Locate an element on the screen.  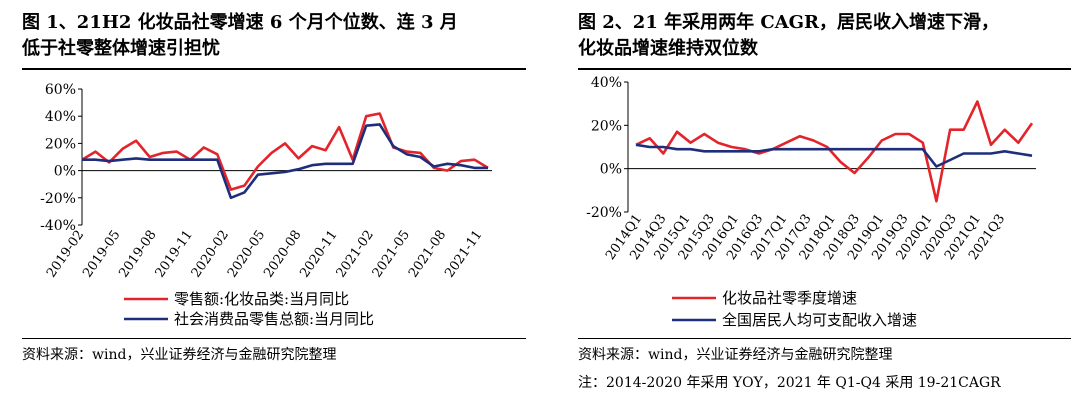
fig1-y-tick-label: -40% is located at coordinates (58, 226).